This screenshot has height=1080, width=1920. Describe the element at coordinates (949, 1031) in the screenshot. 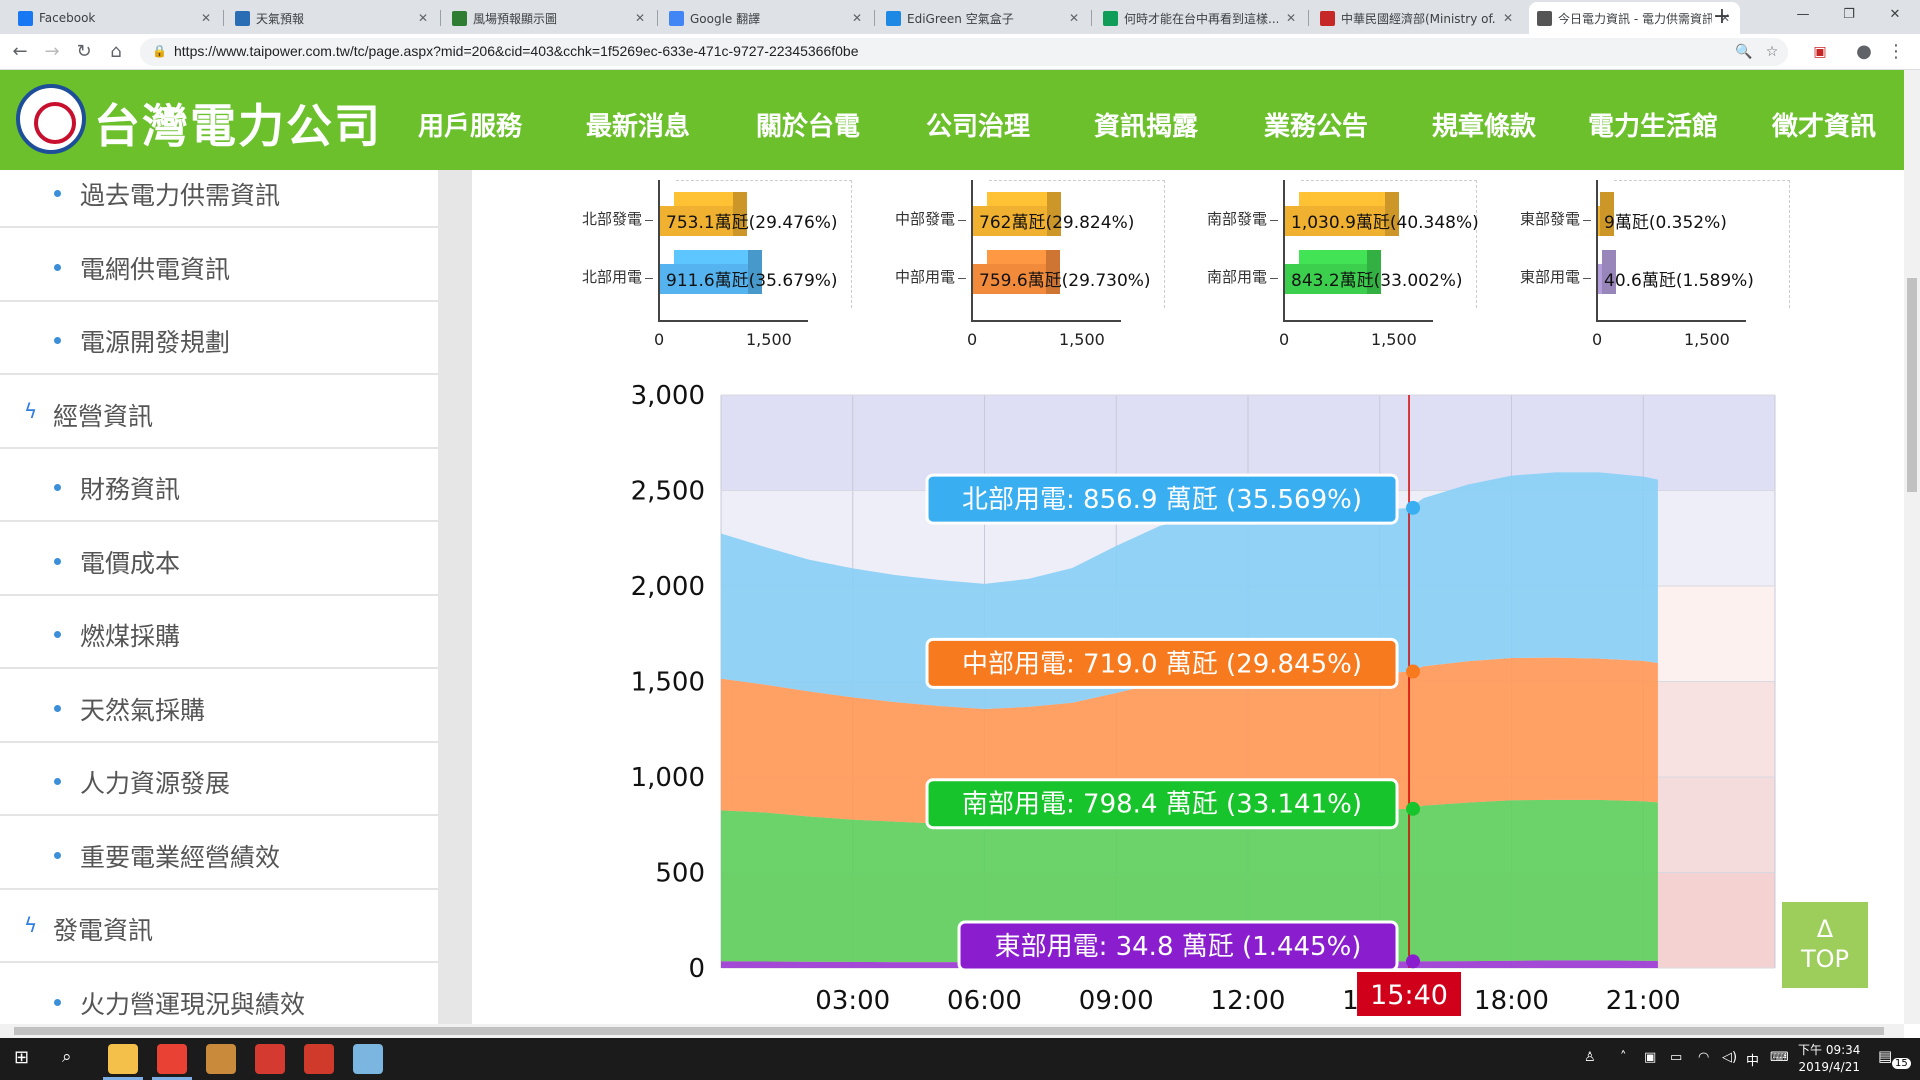

I see `horizontal-scroll-thumb` at that location.